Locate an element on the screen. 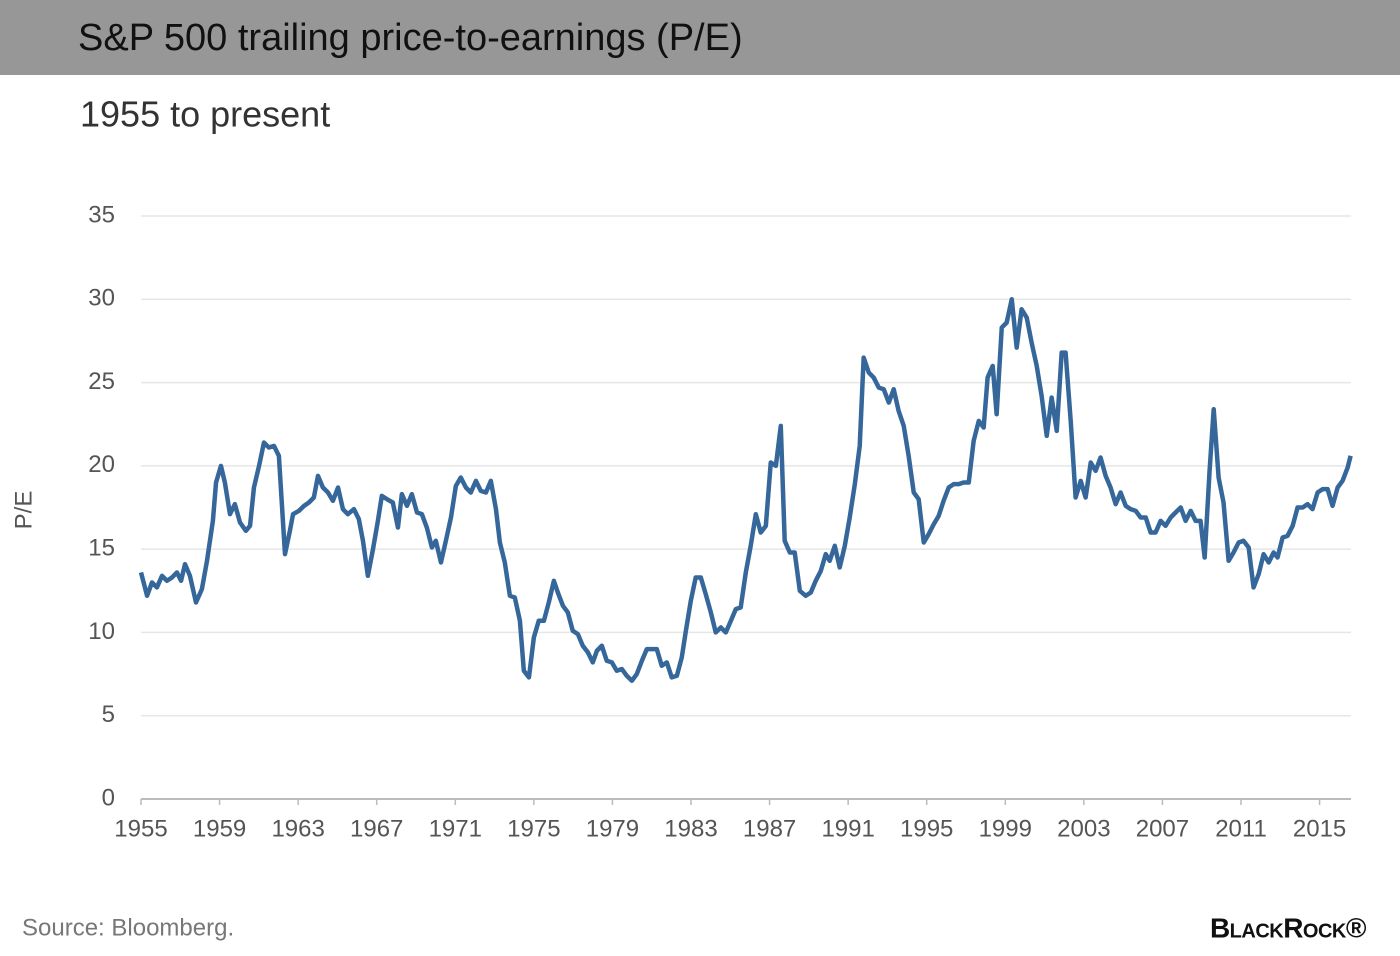 This screenshot has width=1400, height=956. x-tick-label: 1975 is located at coordinates (533, 828).